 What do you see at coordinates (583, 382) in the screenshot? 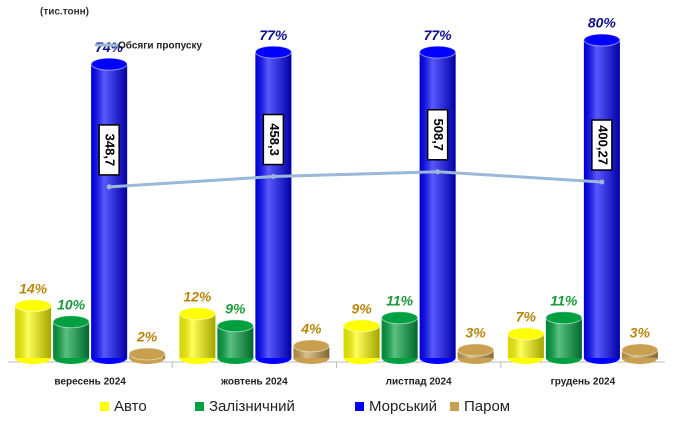
I see `x-tick-label: грудень 2024` at bounding box center [583, 382].